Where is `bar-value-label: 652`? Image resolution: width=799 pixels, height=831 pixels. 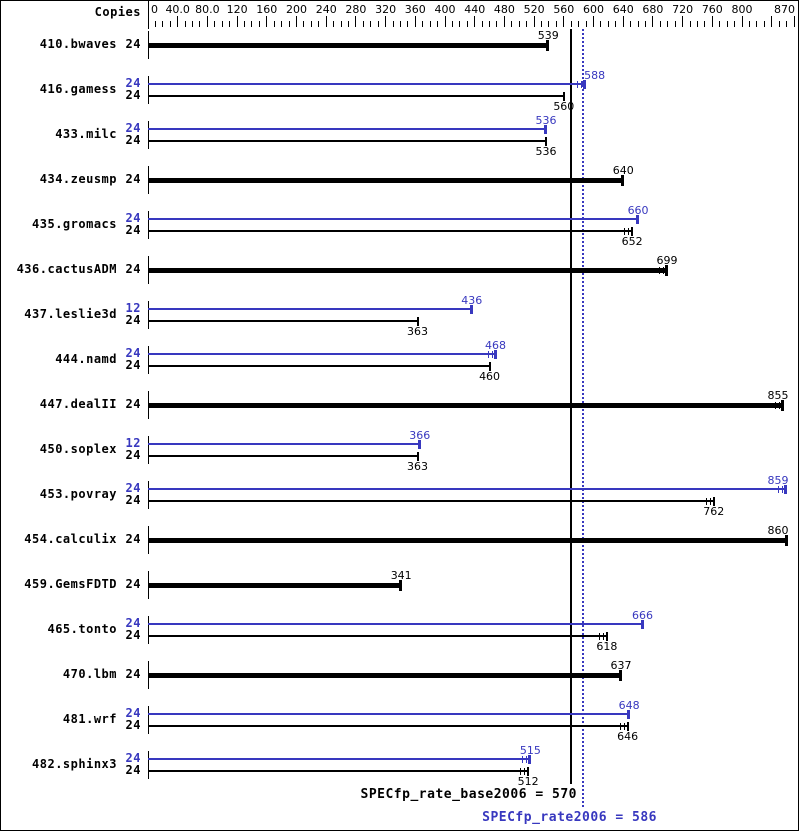 bar-value-label: 652 is located at coordinates (632, 241).